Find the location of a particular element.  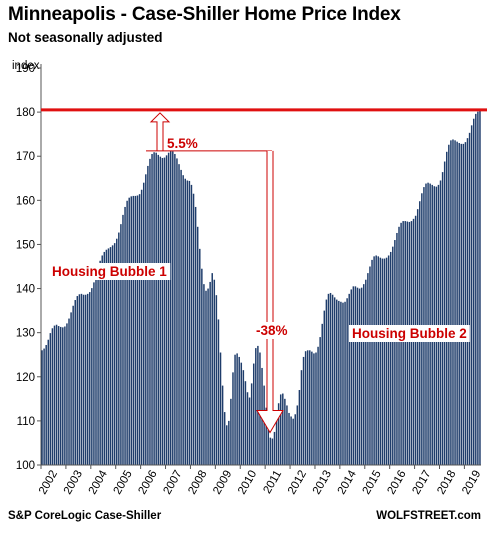

gain-label-text: 5.5% is located at coordinates (182, 143).